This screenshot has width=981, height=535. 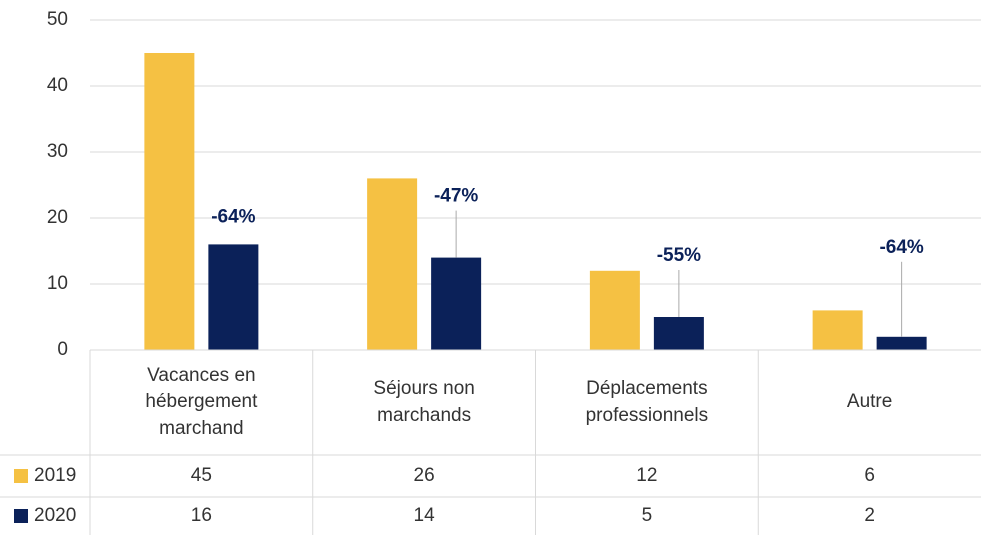 What do you see at coordinates (647, 515) in the screenshot?
I see `table-value: 5` at bounding box center [647, 515].